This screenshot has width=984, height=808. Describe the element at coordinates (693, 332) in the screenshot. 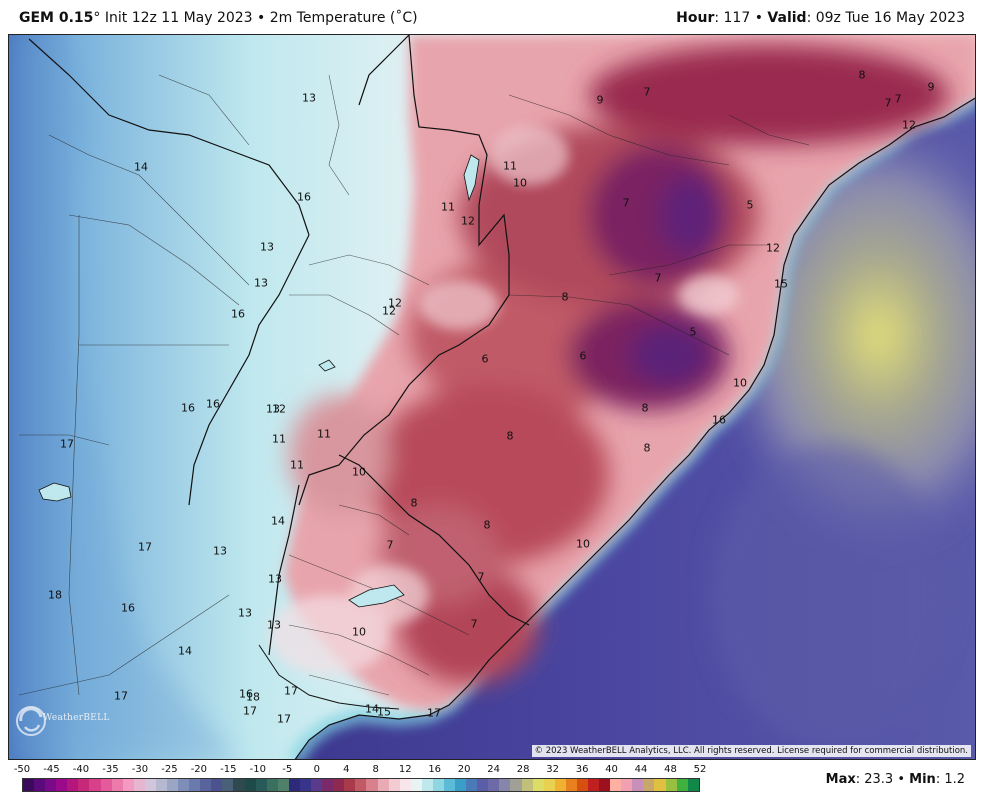

I see `temperature-value-label: 5` at that location.